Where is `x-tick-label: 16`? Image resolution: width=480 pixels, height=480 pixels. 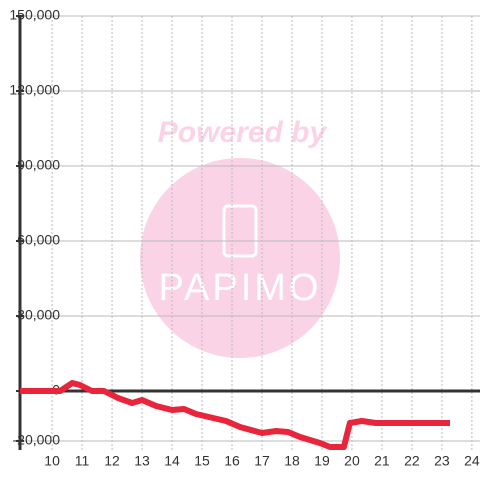 x-tick-label: 16 is located at coordinates (232, 461).